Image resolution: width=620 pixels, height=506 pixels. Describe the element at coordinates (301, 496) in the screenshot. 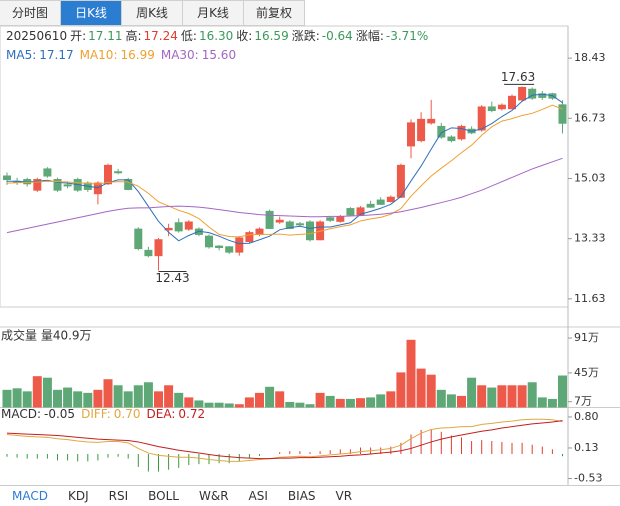

I see `tab: BIAS` at that location.